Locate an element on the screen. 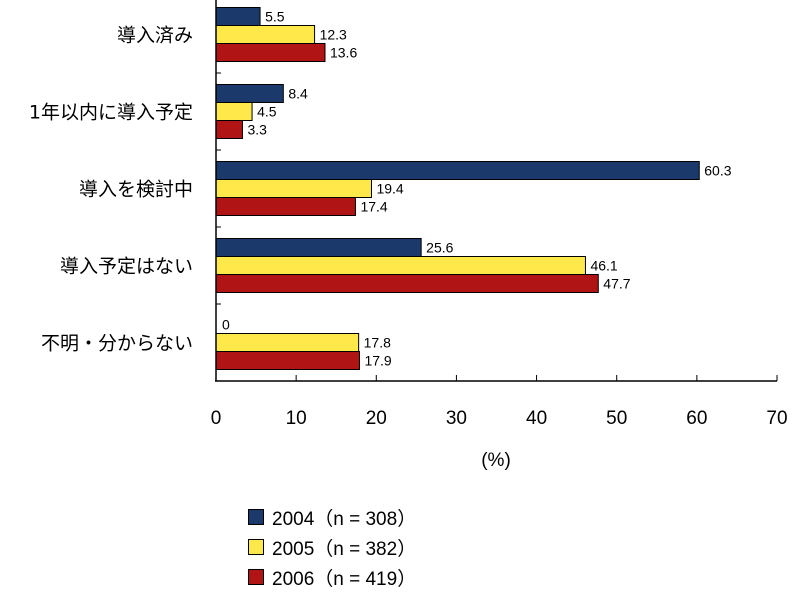 The image size is (800, 600). x-tick-label: 30 is located at coordinates (456, 418).